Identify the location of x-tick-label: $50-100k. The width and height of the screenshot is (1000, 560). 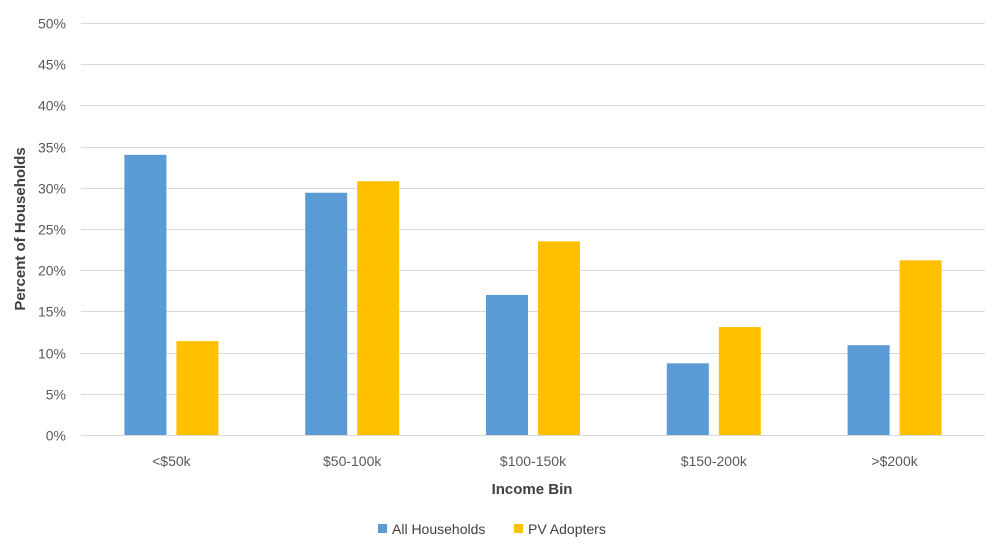
(352, 461).